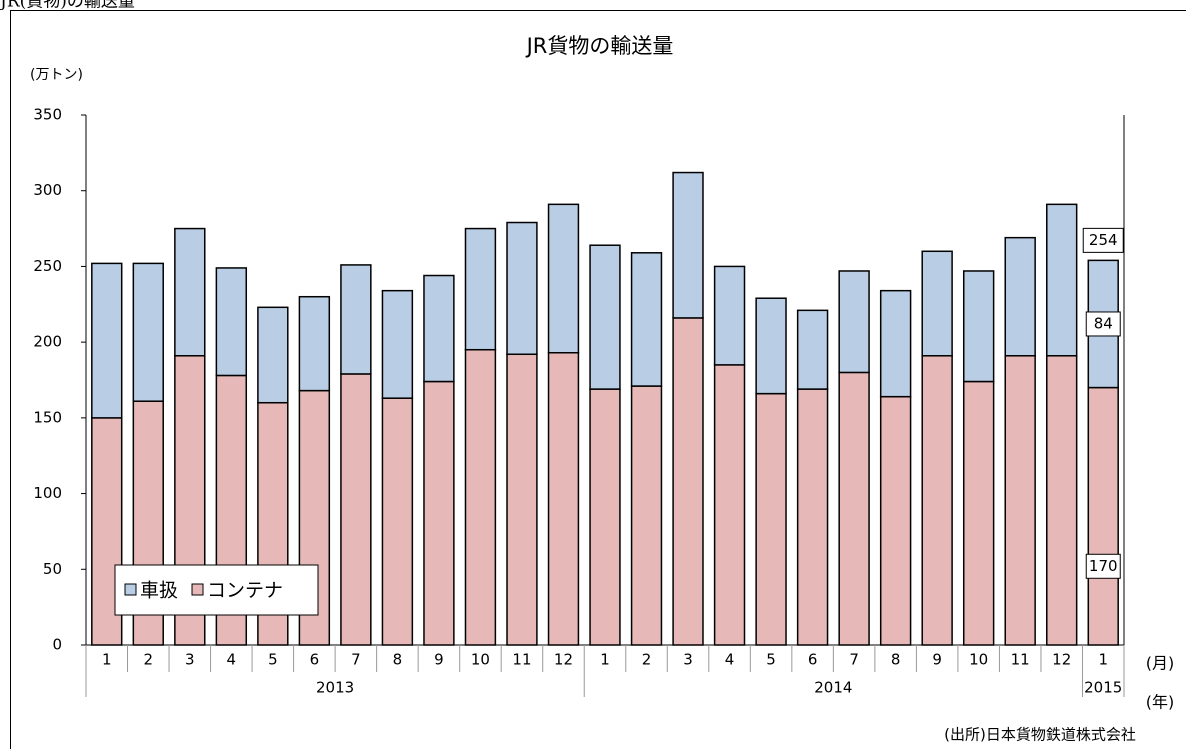 This screenshot has height=749, width=1186. I want to click on total-label-box, so click(1103, 240).